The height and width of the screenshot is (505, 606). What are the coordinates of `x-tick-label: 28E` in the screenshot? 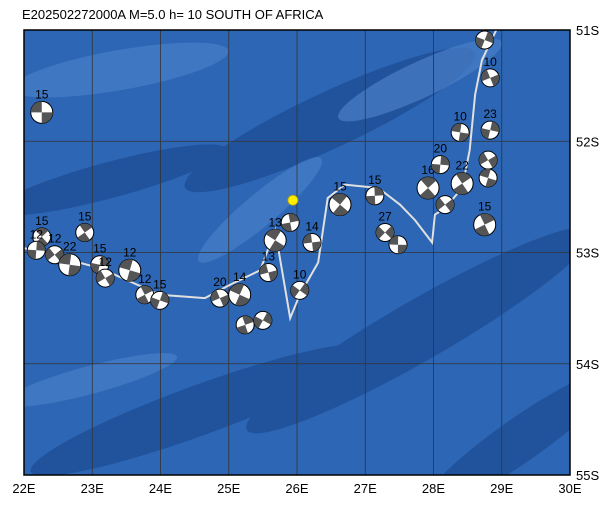 It's located at (433, 488).